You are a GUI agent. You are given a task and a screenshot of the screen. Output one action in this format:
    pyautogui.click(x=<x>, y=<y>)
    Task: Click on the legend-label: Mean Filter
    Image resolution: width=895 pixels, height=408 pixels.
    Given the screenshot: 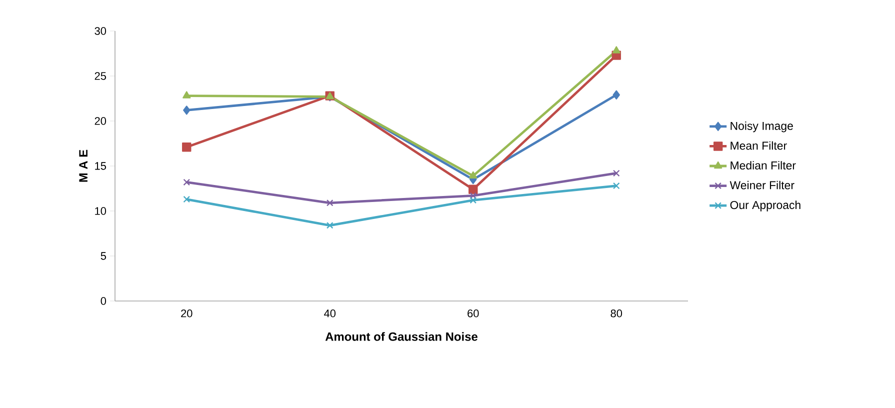 What is the action you would take?
    pyautogui.click(x=758, y=145)
    